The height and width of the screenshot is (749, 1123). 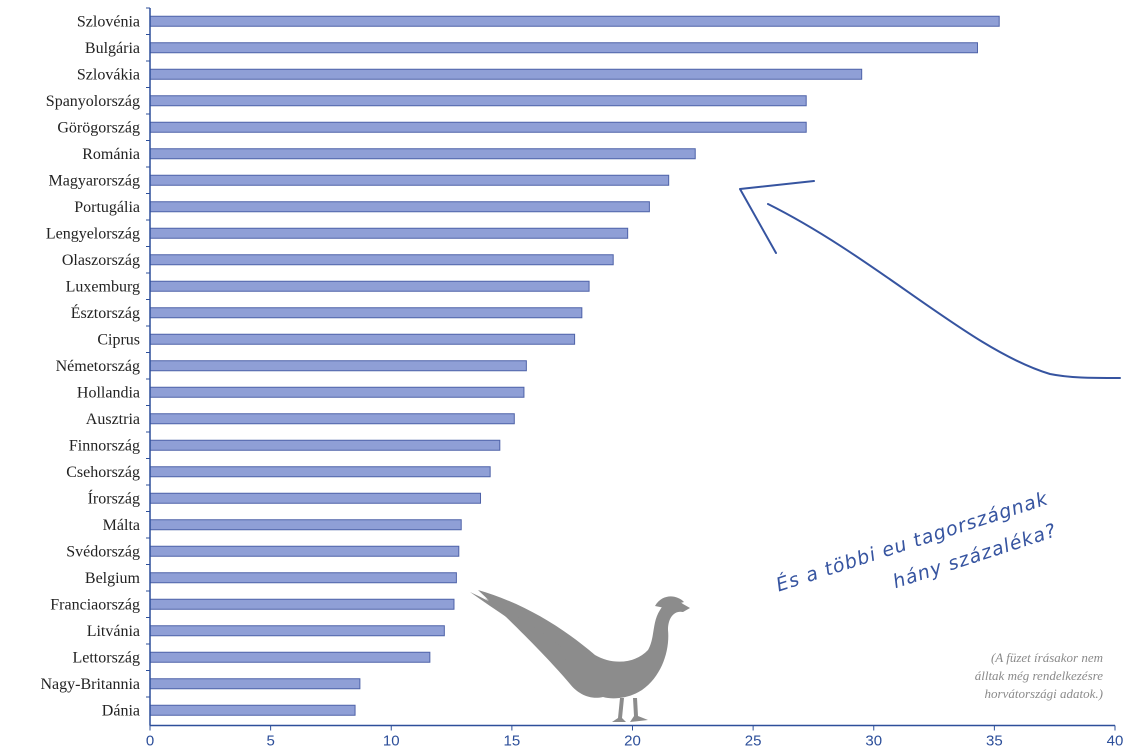 I want to click on category-label: Csehország, so click(x=103, y=472).